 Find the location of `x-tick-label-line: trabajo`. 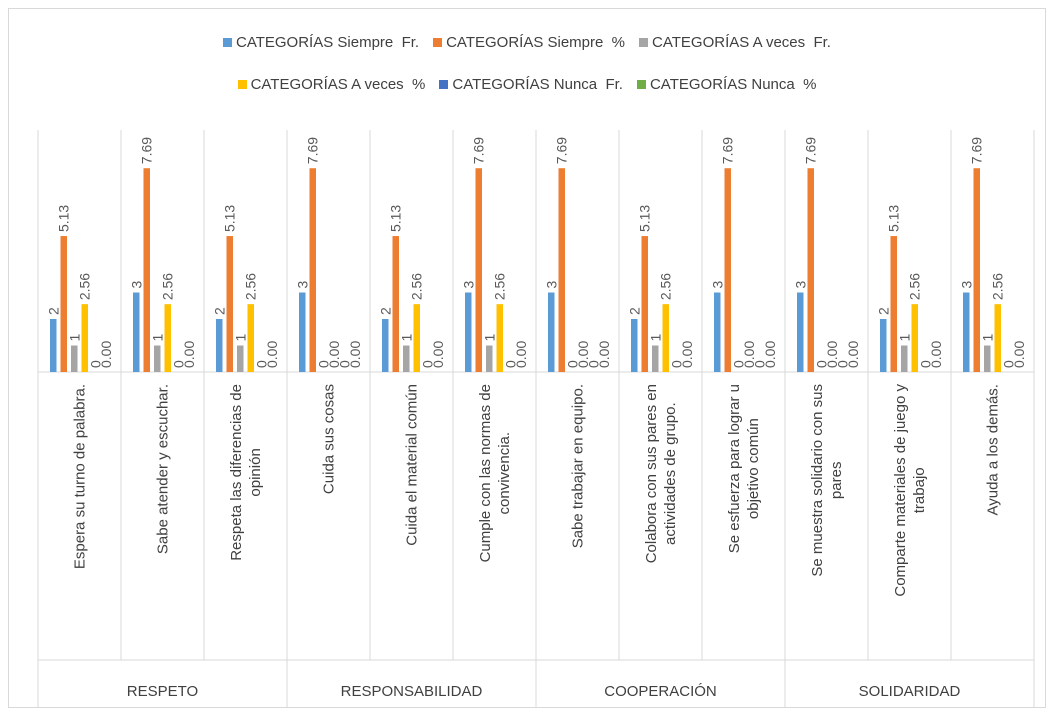

x-tick-label-line: trabajo is located at coordinates (919, 490).